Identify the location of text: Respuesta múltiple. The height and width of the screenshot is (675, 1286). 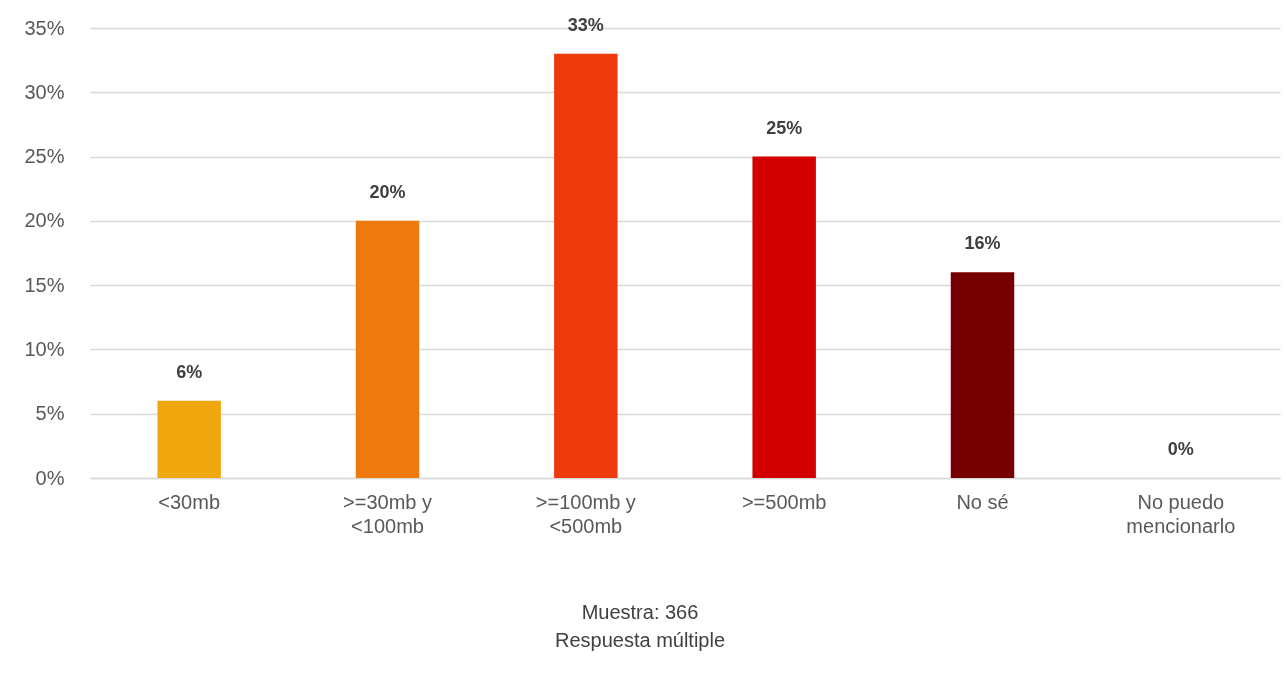
(640, 640).